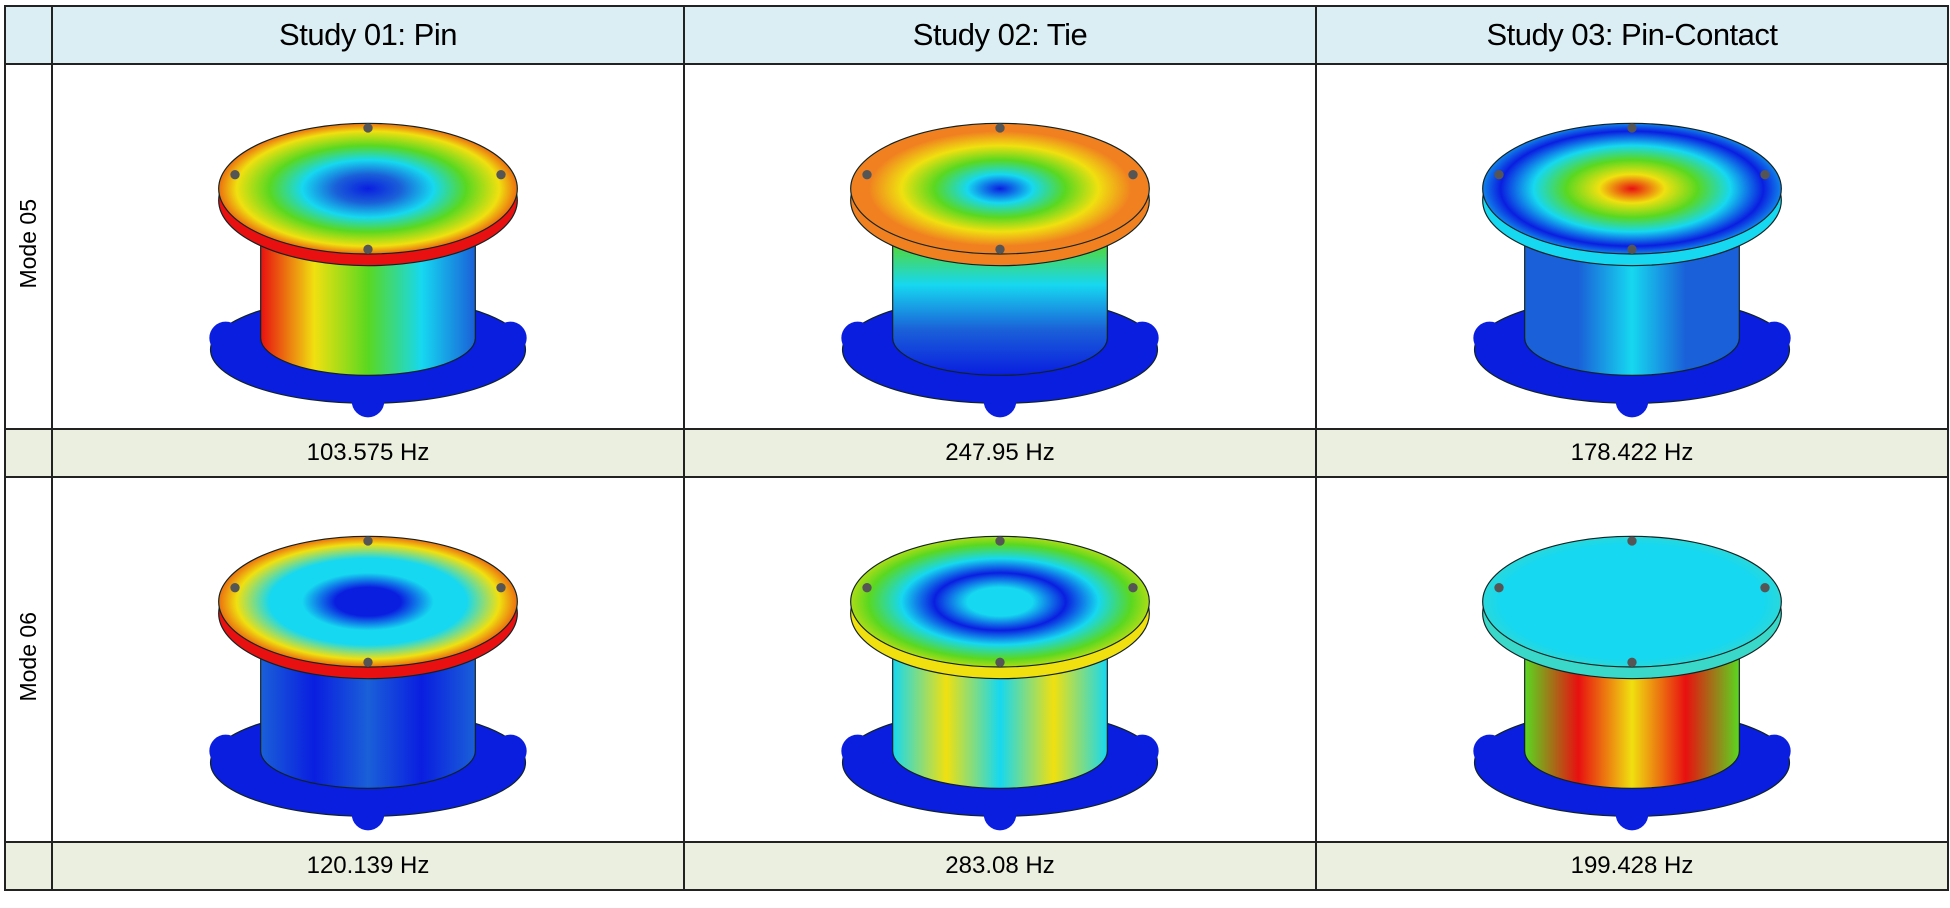 The width and height of the screenshot is (1950, 908). What do you see at coordinates (28, 657) in the screenshot?
I see `row-label: Mode 06` at bounding box center [28, 657].